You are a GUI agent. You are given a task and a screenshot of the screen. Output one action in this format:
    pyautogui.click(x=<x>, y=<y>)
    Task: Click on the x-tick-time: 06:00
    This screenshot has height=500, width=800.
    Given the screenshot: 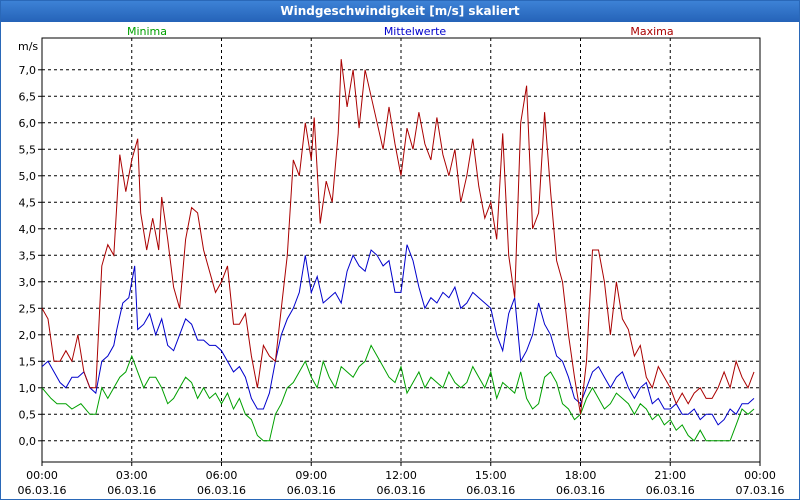 What is the action you would take?
    pyautogui.click(x=222, y=475)
    